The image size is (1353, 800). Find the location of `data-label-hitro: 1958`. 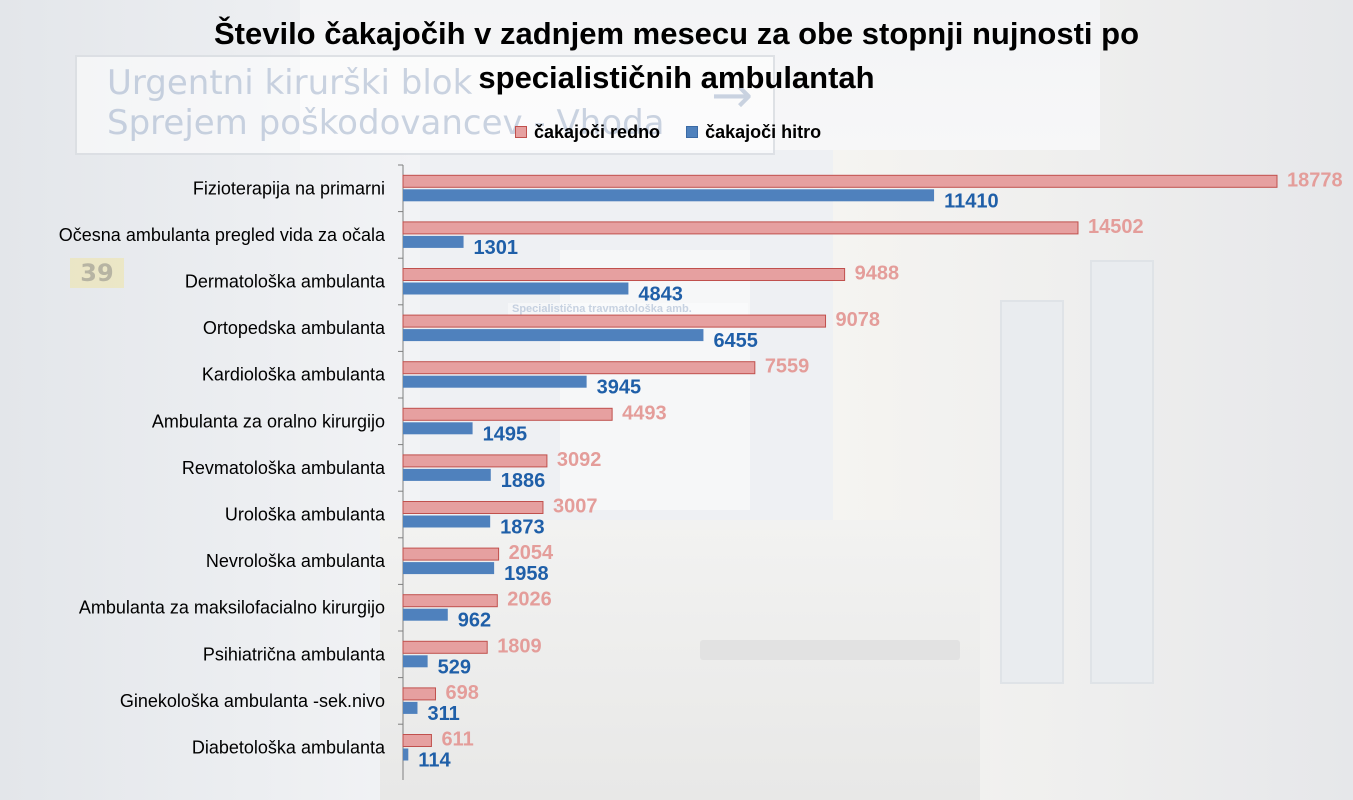

data-label-hitro: 1958 is located at coordinates (526, 574).